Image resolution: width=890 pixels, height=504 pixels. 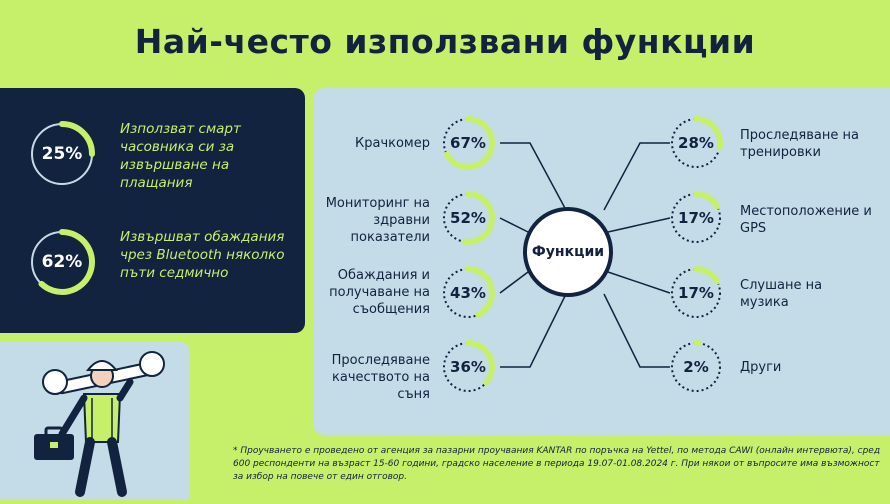 I want to click on center-hub-functions: Функции, so click(x=568, y=252).